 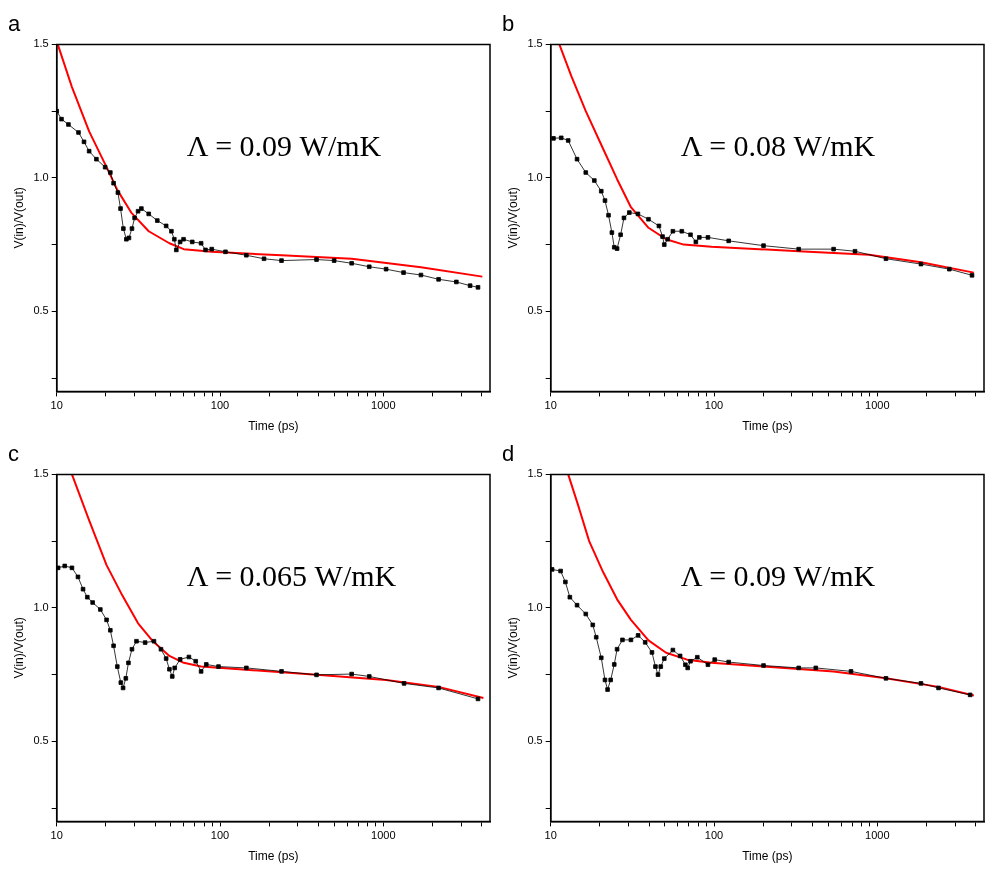 What do you see at coordinates (14, 24) in the screenshot?
I see `chart-title: a` at bounding box center [14, 24].